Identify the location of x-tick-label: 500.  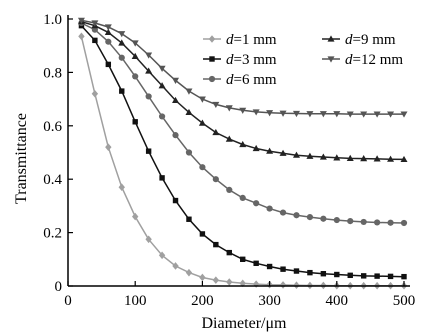
(404, 301).